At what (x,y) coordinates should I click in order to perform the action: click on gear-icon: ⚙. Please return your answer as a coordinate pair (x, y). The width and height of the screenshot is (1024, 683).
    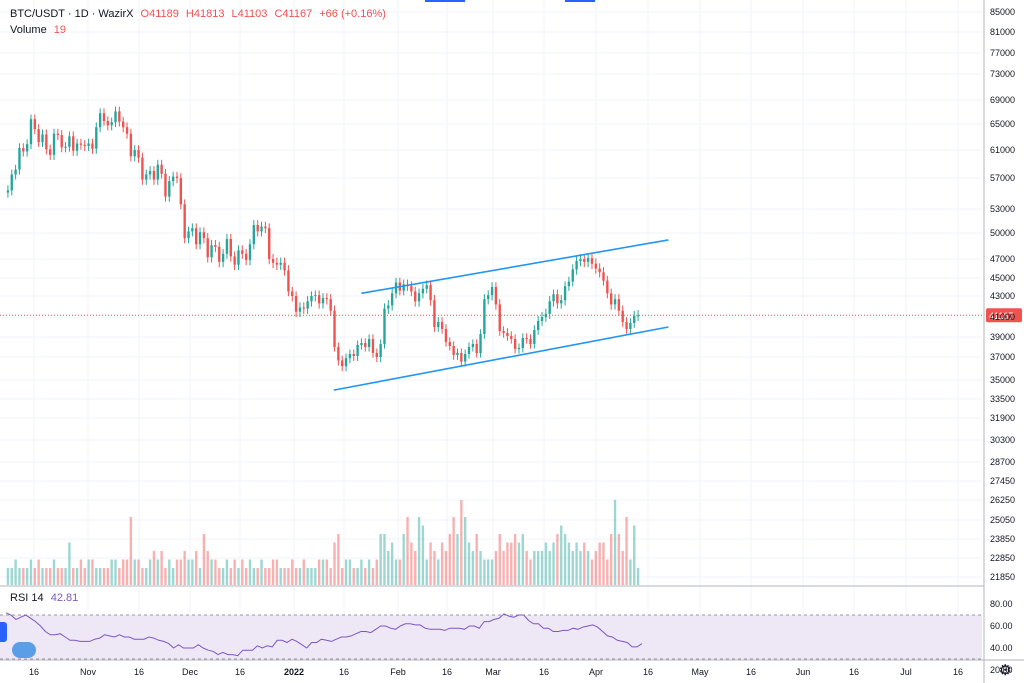
    Looking at the image, I should click on (1005, 670).